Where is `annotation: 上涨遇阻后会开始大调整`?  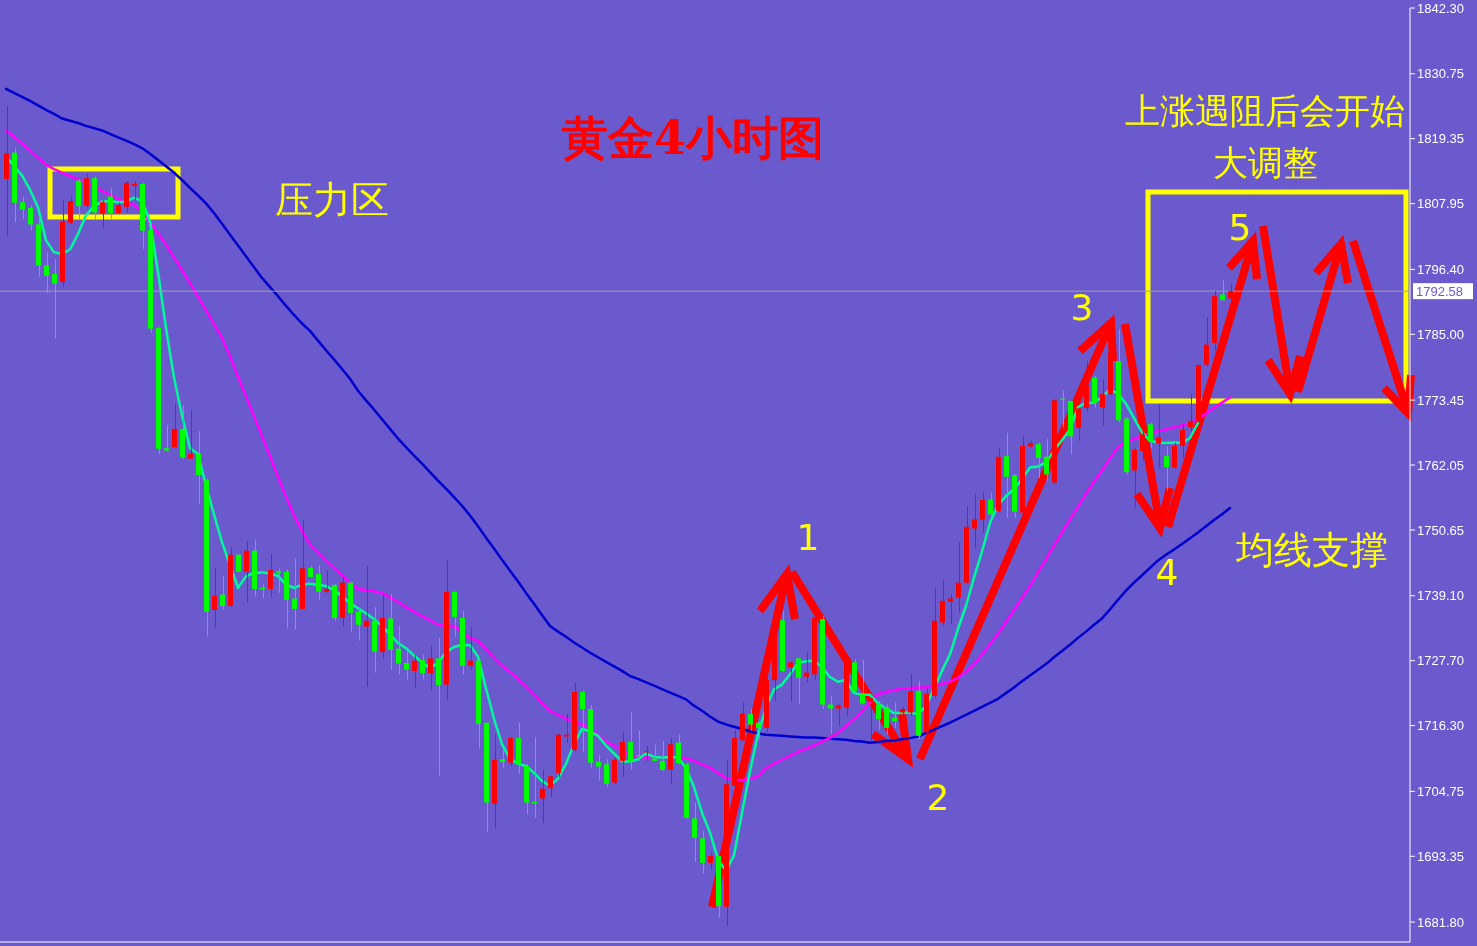
annotation: 上涨遇阻后会开始大调整 is located at coordinates (1265, 137).